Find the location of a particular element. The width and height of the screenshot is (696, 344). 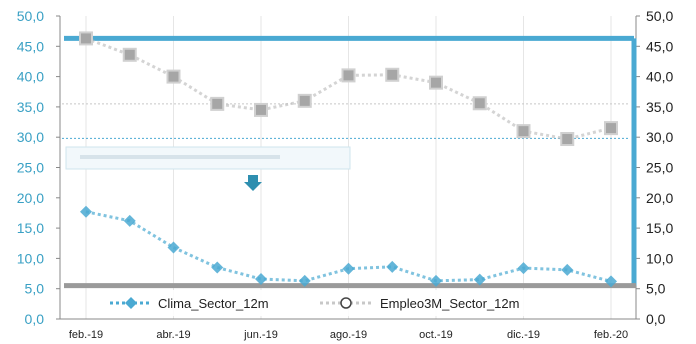

y-tick-label-left: 30,0 is located at coordinates (30, 137).